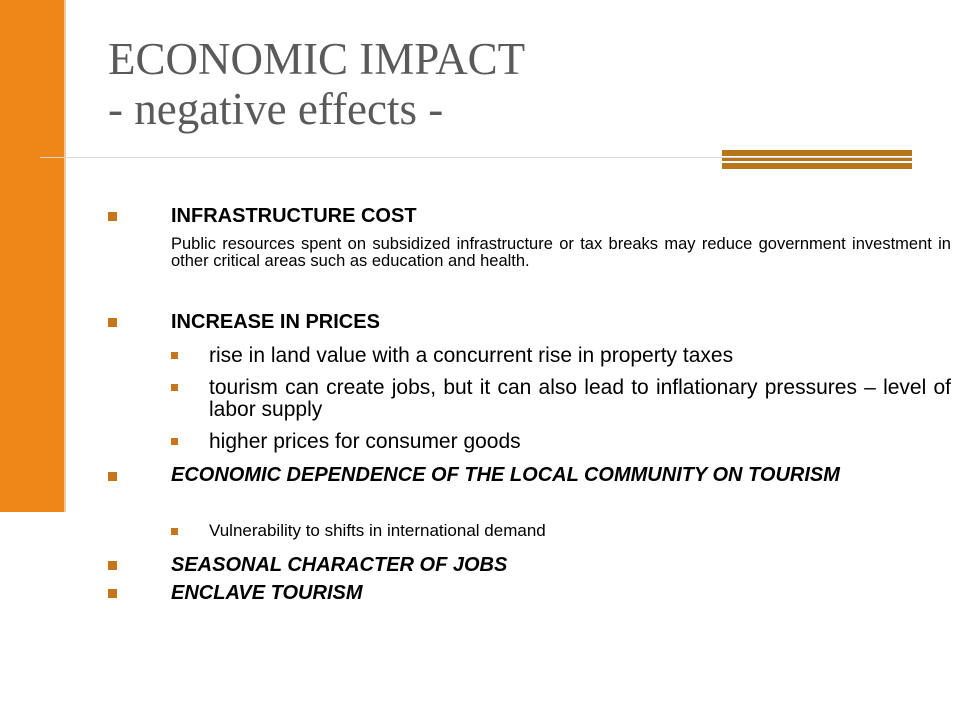  What do you see at coordinates (267, 593) in the screenshot?
I see `item-heading-enclave-tourism: ENCLAVE TOURISM` at bounding box center [267, 593].